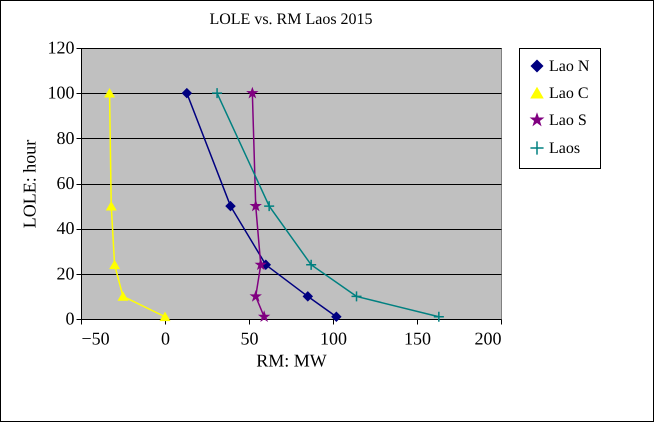 This screenshot has width=656, height=424. Describe the element at coordinates (291, 360) in the screenshot. I see `x-axis-title: RM: MW` at that location.